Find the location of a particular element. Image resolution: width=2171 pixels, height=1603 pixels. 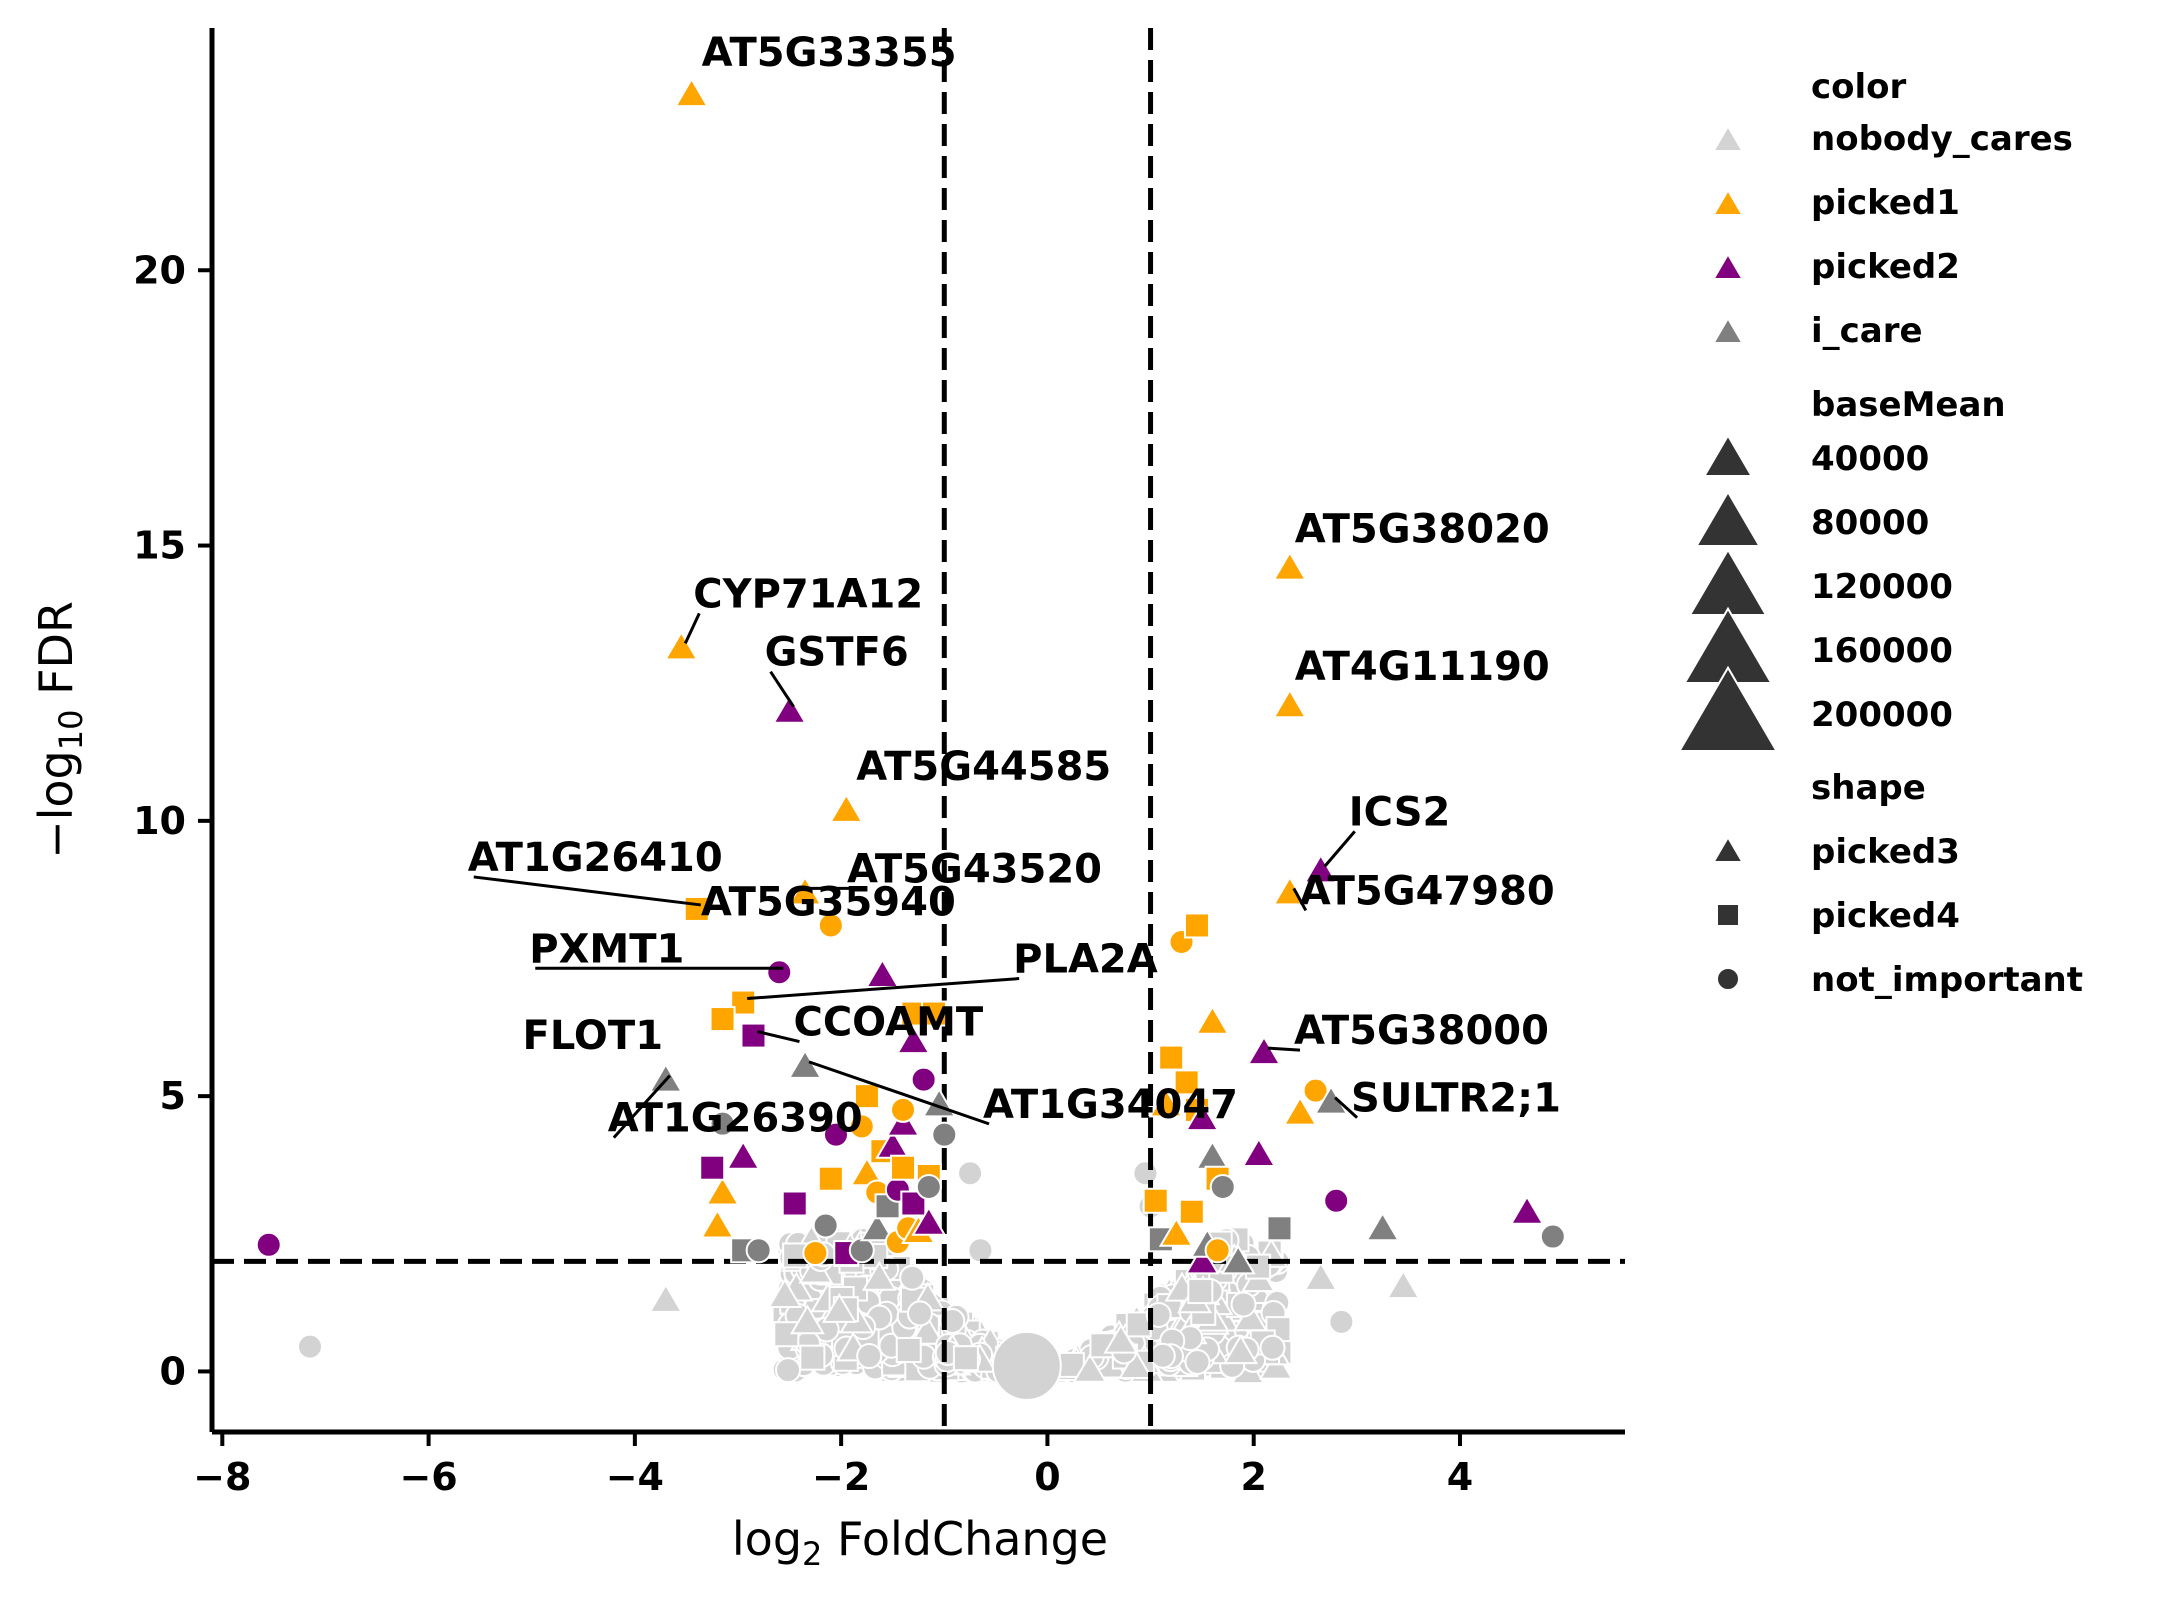

x-tick-label: 0 is located at coordinates (1047, 1477).